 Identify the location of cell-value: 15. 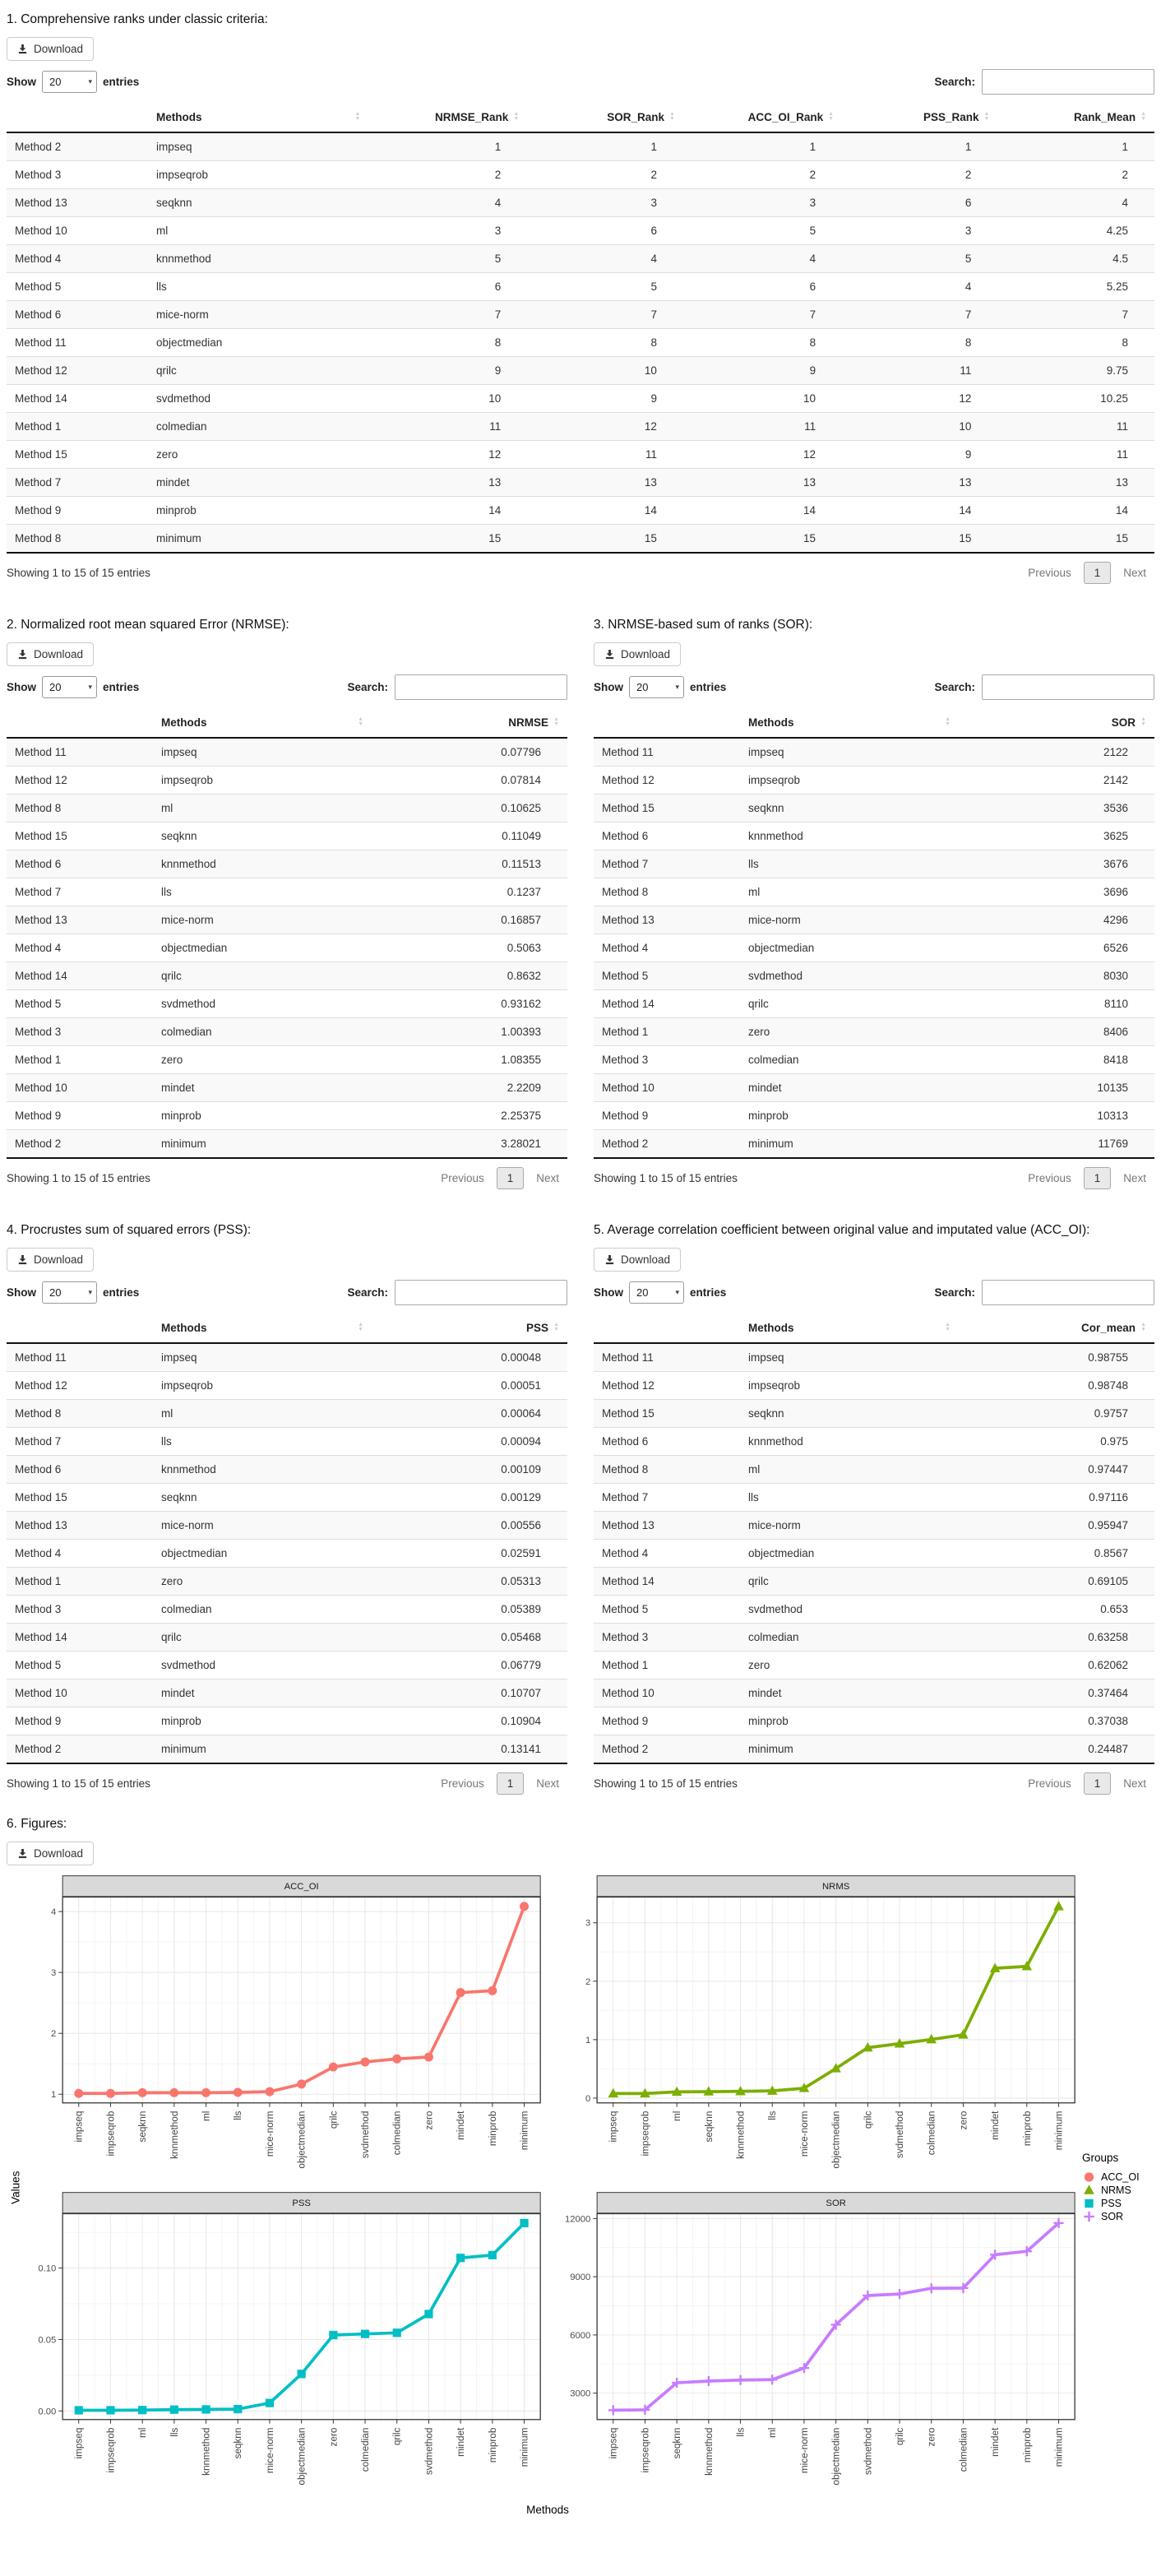
(495, 538).